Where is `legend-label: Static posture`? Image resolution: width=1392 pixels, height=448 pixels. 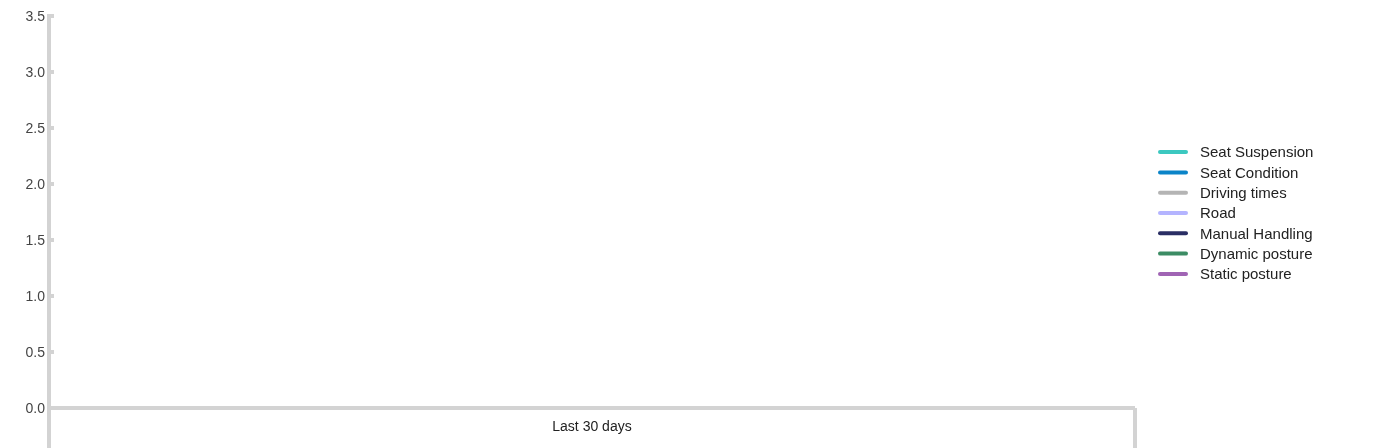
legend-label: Static posture is located at coordinates (1246, 274).